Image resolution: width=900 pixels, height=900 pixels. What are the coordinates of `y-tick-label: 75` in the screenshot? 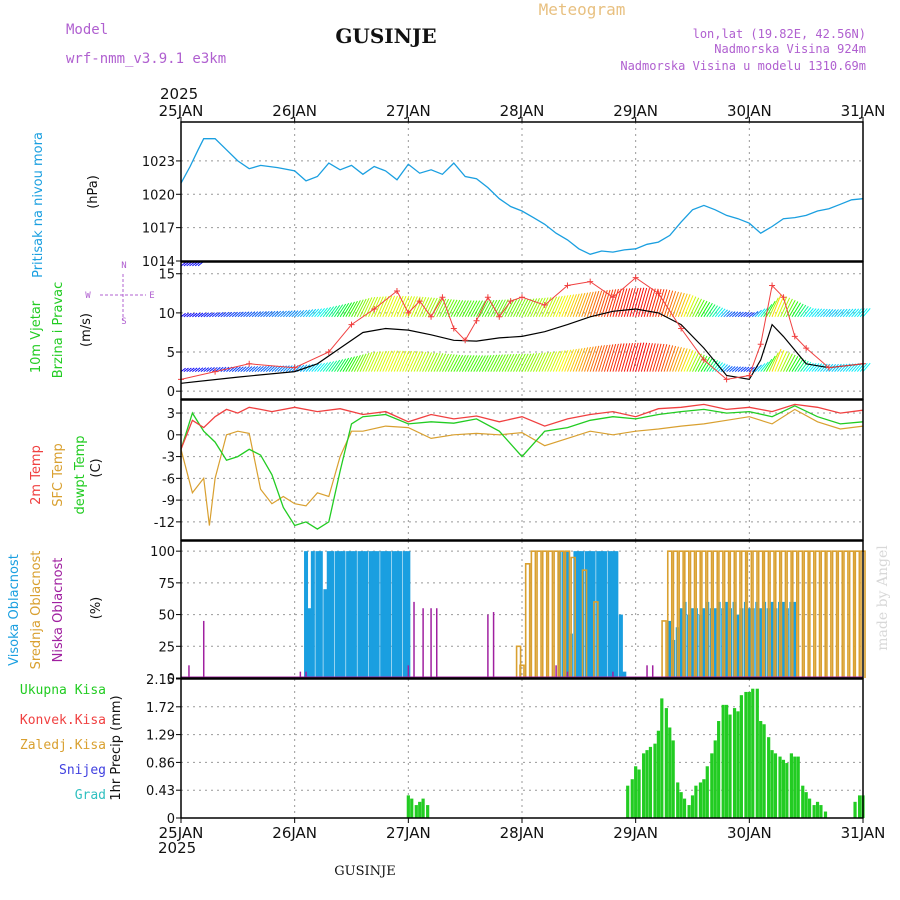 It's located at (166, 584).